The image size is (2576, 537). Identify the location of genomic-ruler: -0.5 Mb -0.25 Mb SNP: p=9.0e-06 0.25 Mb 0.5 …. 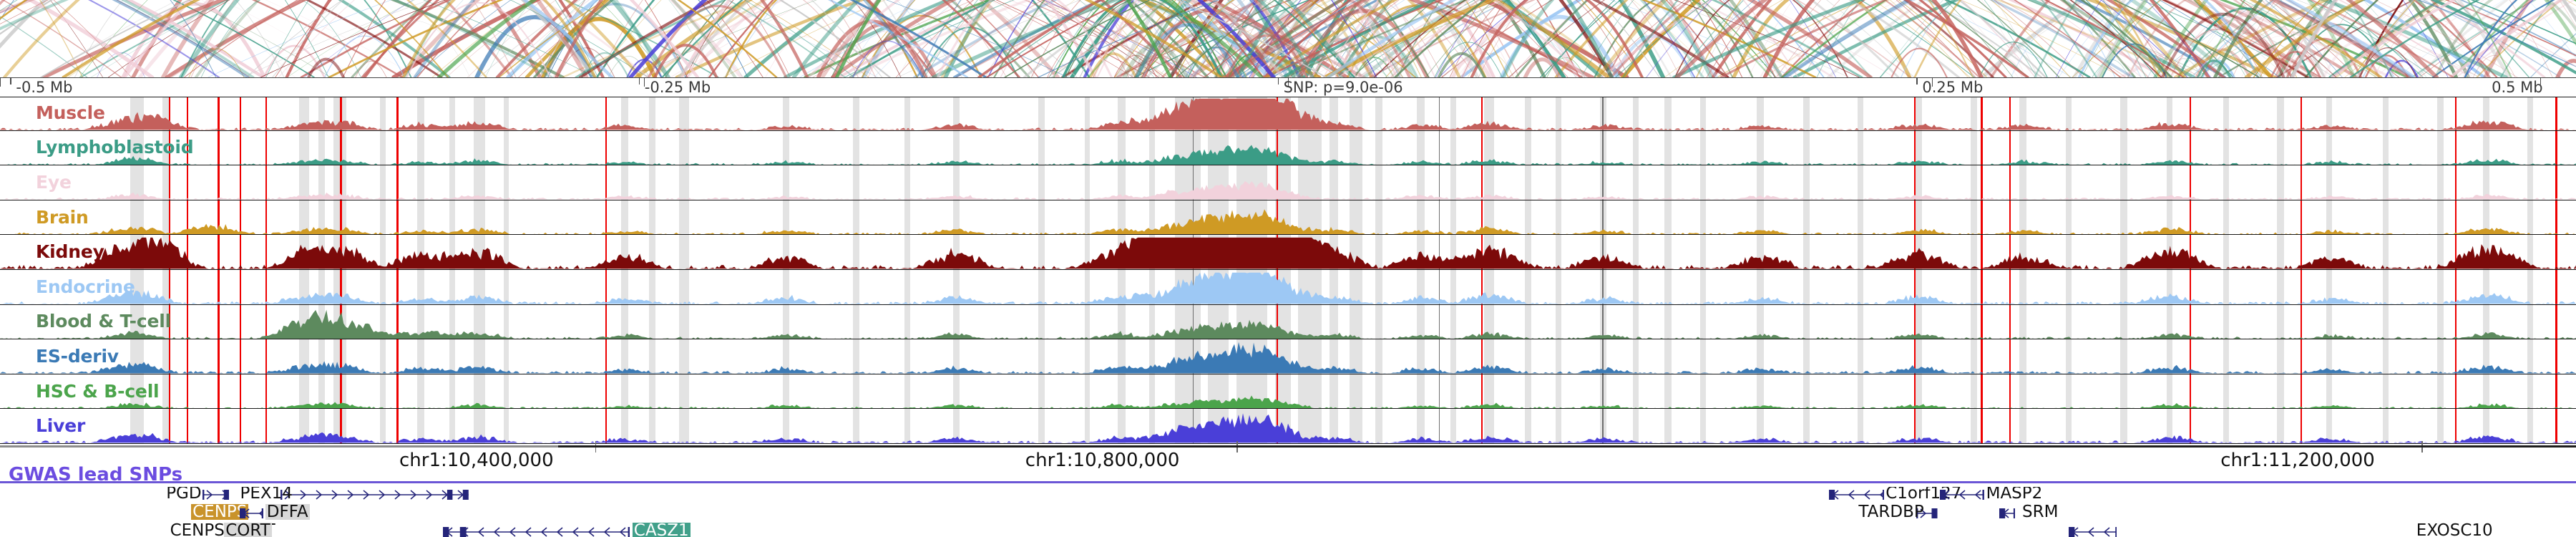
(1288, 87).